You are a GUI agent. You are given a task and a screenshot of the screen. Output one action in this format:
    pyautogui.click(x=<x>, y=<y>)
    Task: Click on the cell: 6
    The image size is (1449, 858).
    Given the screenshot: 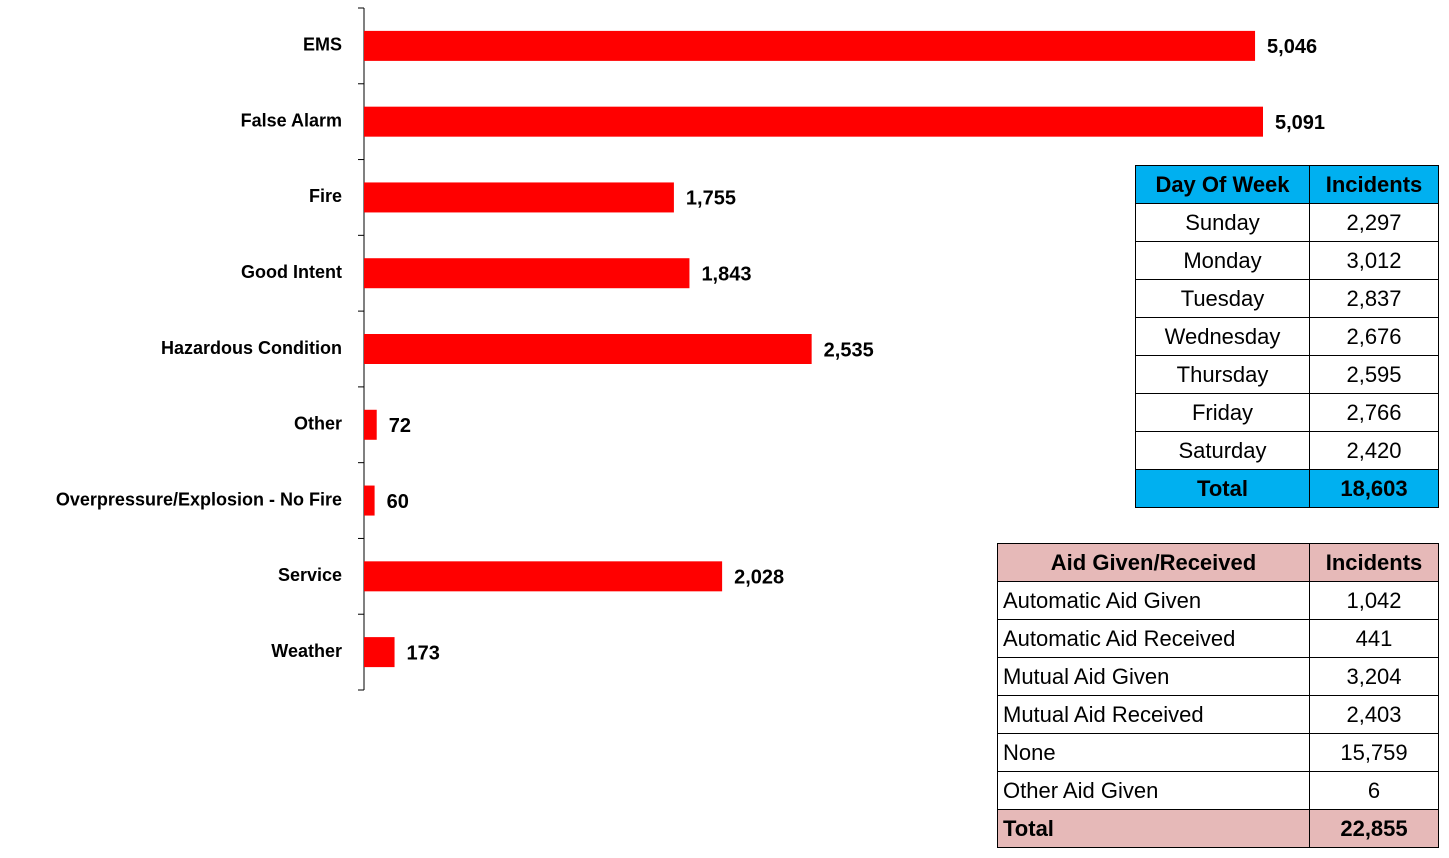 What is the action you would take?
    pyautogui.click(x=1374, y=790)
    